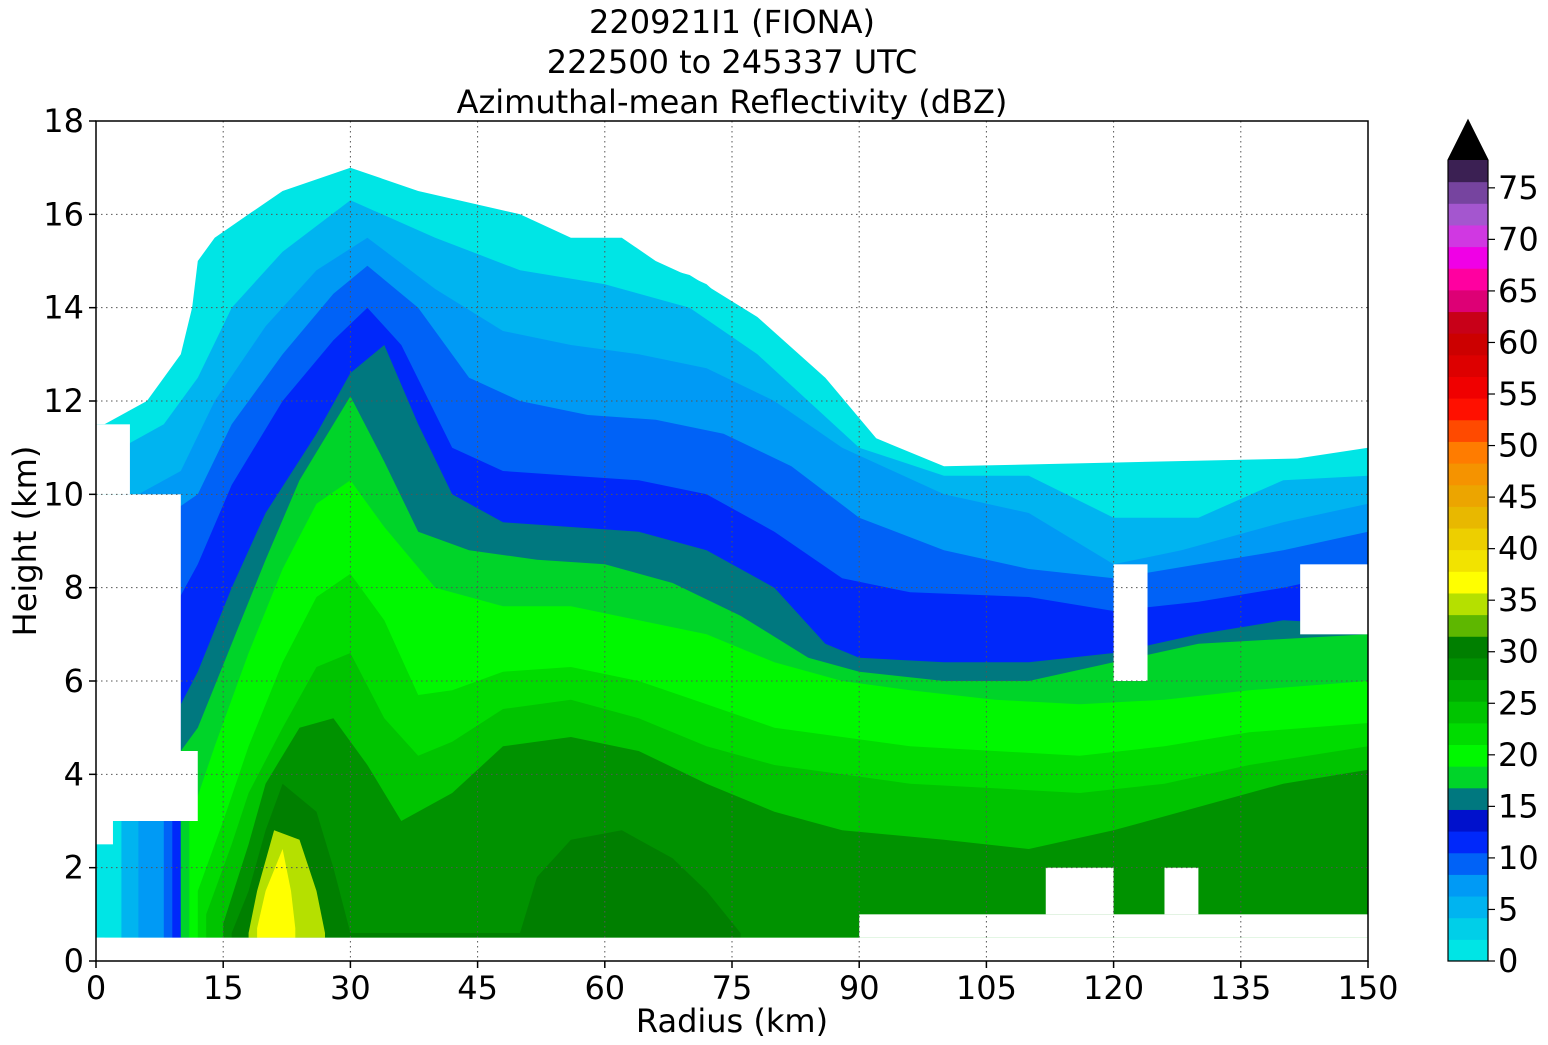 This screenshot has width=1548, height=1045. I want to click on reflectivity-region-31dbz, so click(486, 860).